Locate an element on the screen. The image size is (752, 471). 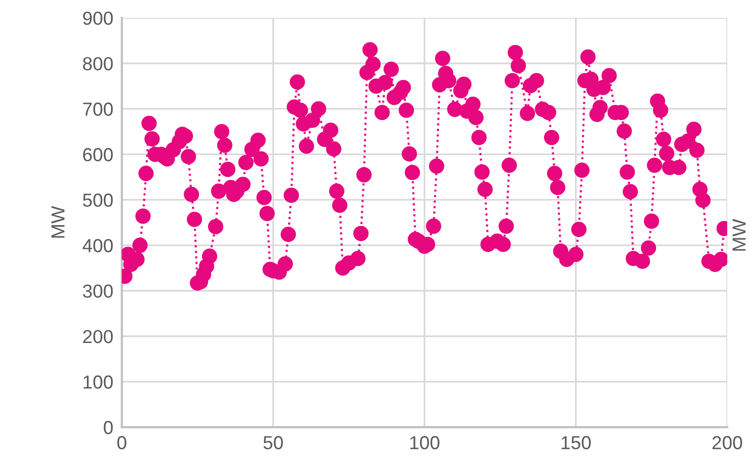
y-tick-label: 700 is located at coordinates (98, 109).